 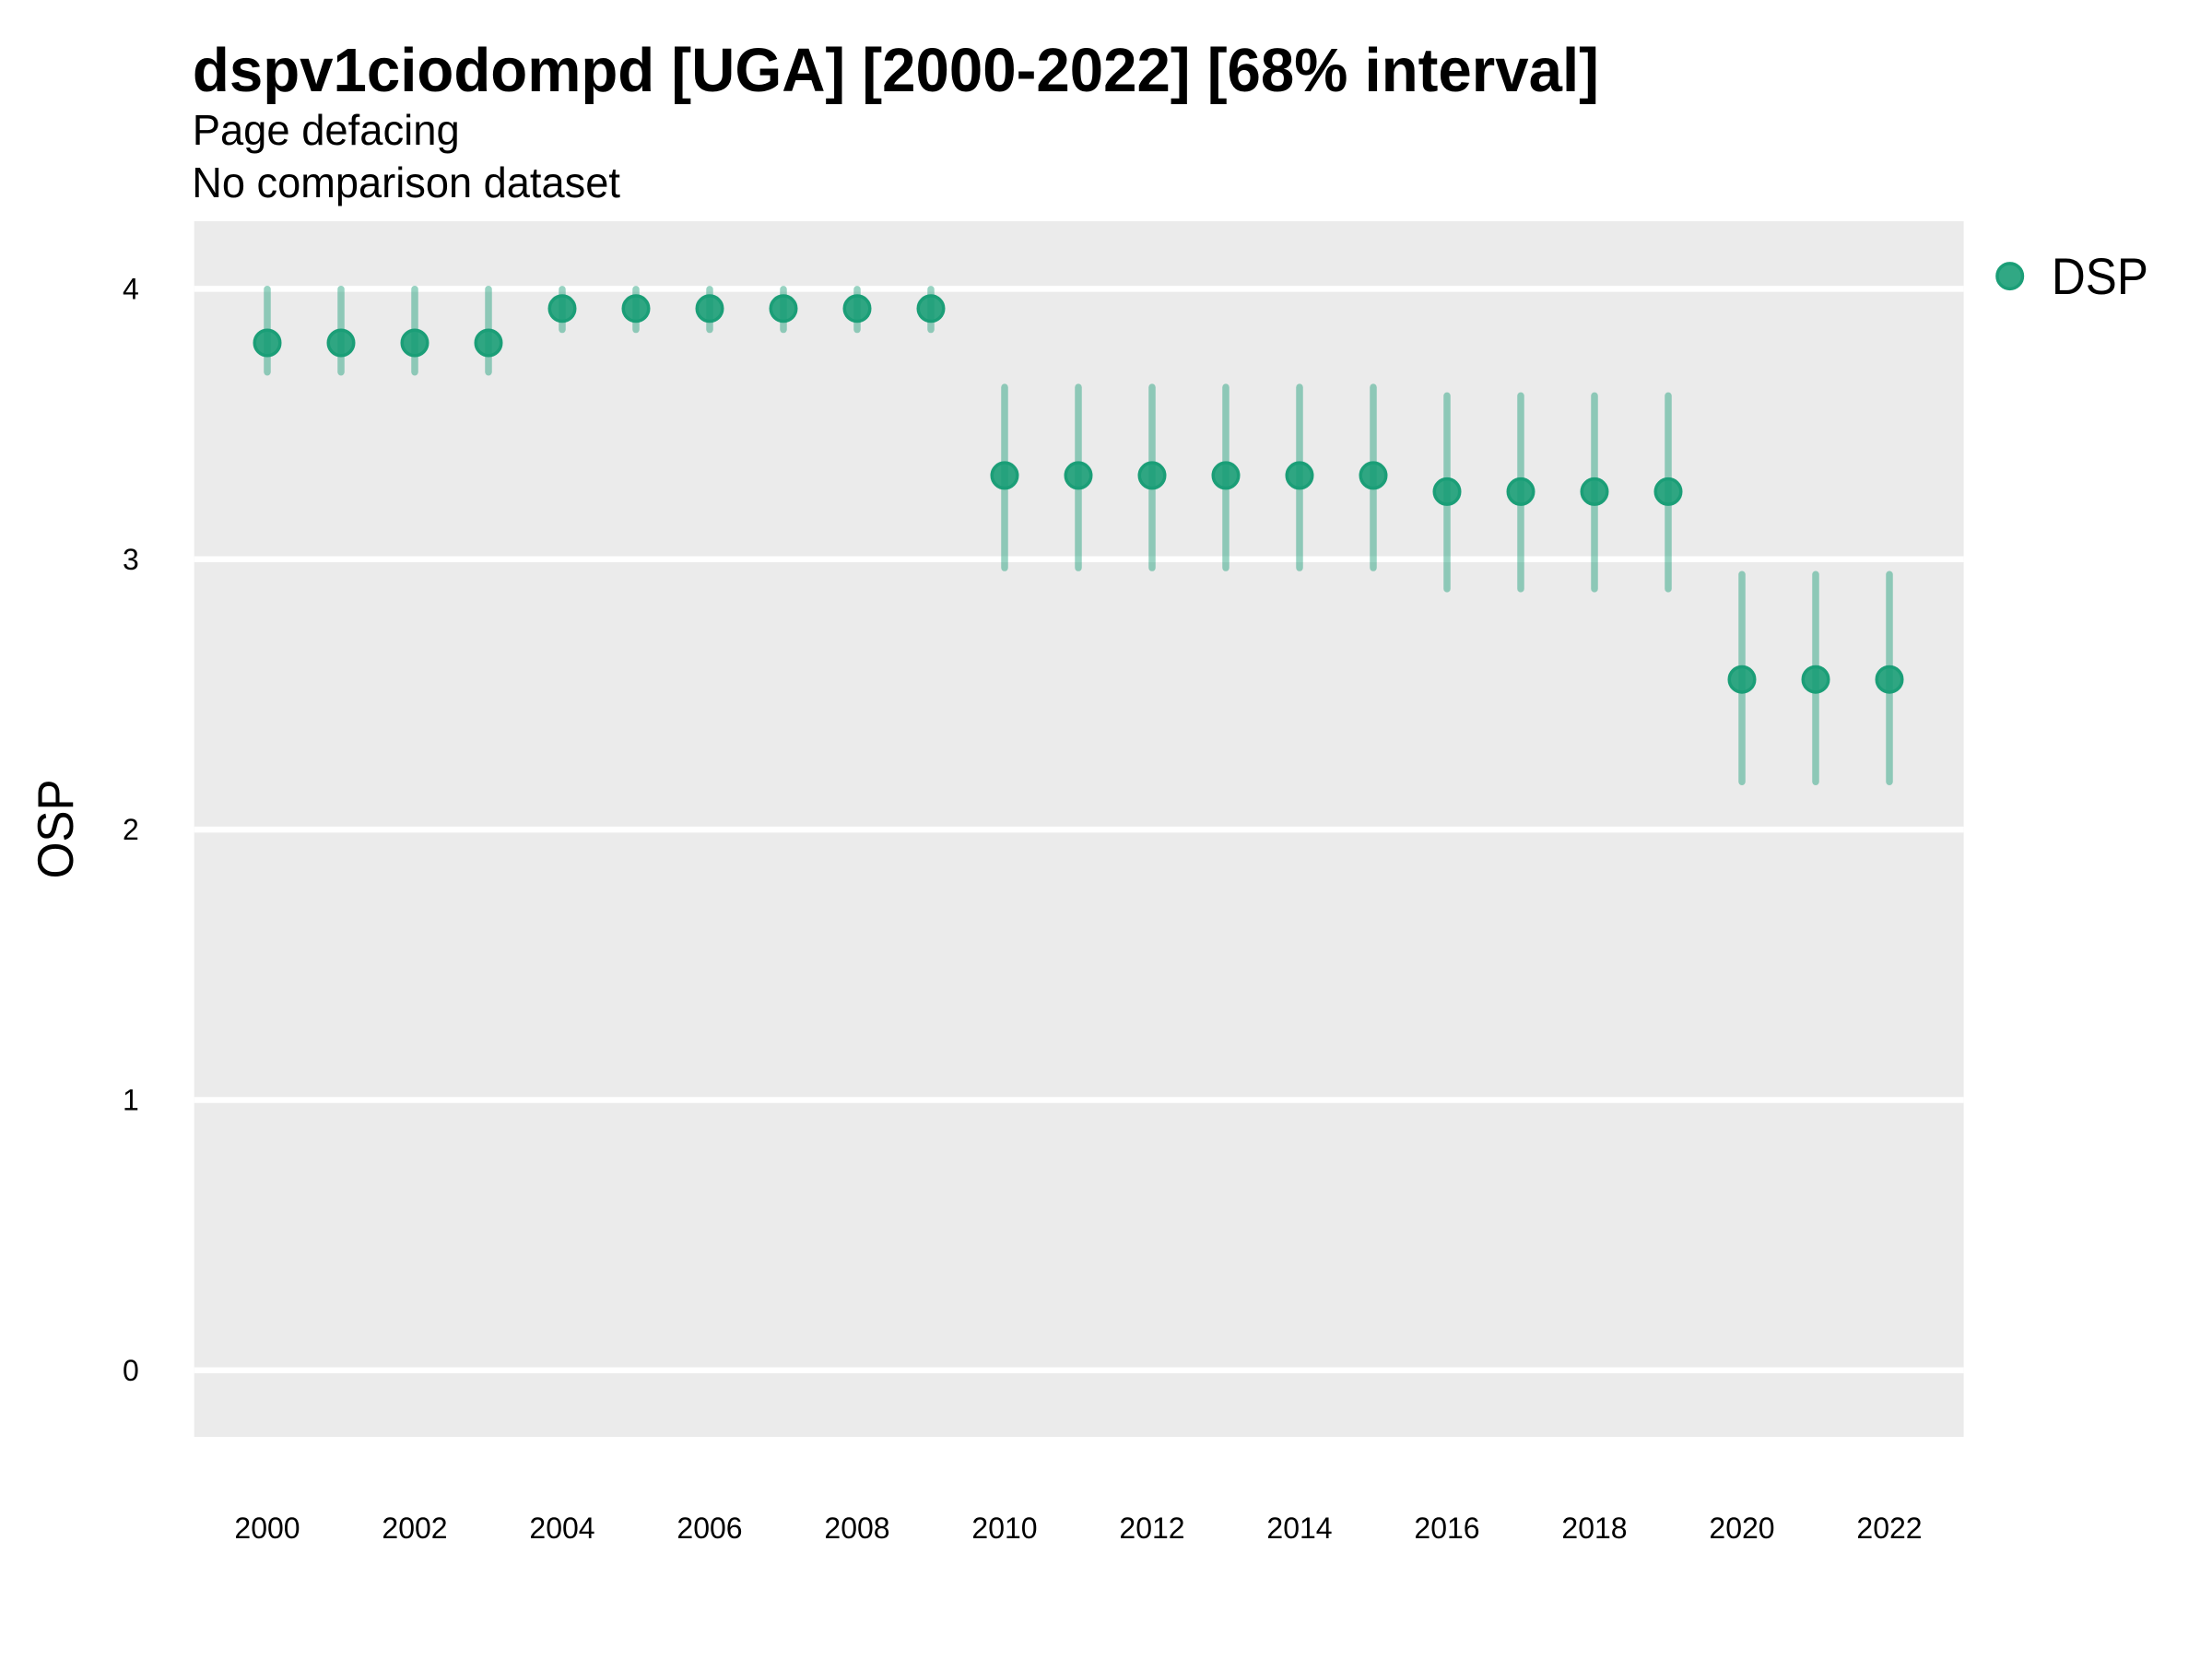 I want to click on svg-text: No comparison dataset, so click(x=406, y=182).